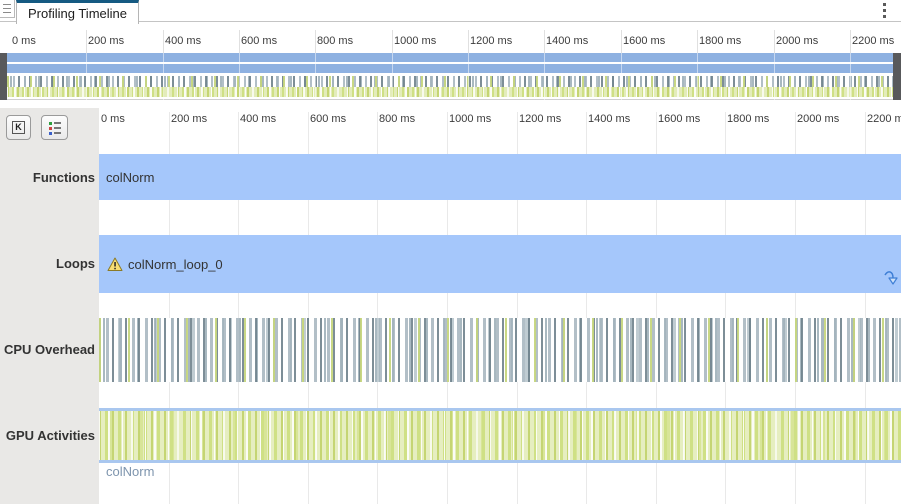 This screenshot has height=504, width=901. What do you see at coordinates (500, 350) in the screenshot?
I see `cpu-overhead-track` at bounding box center [500, 350].